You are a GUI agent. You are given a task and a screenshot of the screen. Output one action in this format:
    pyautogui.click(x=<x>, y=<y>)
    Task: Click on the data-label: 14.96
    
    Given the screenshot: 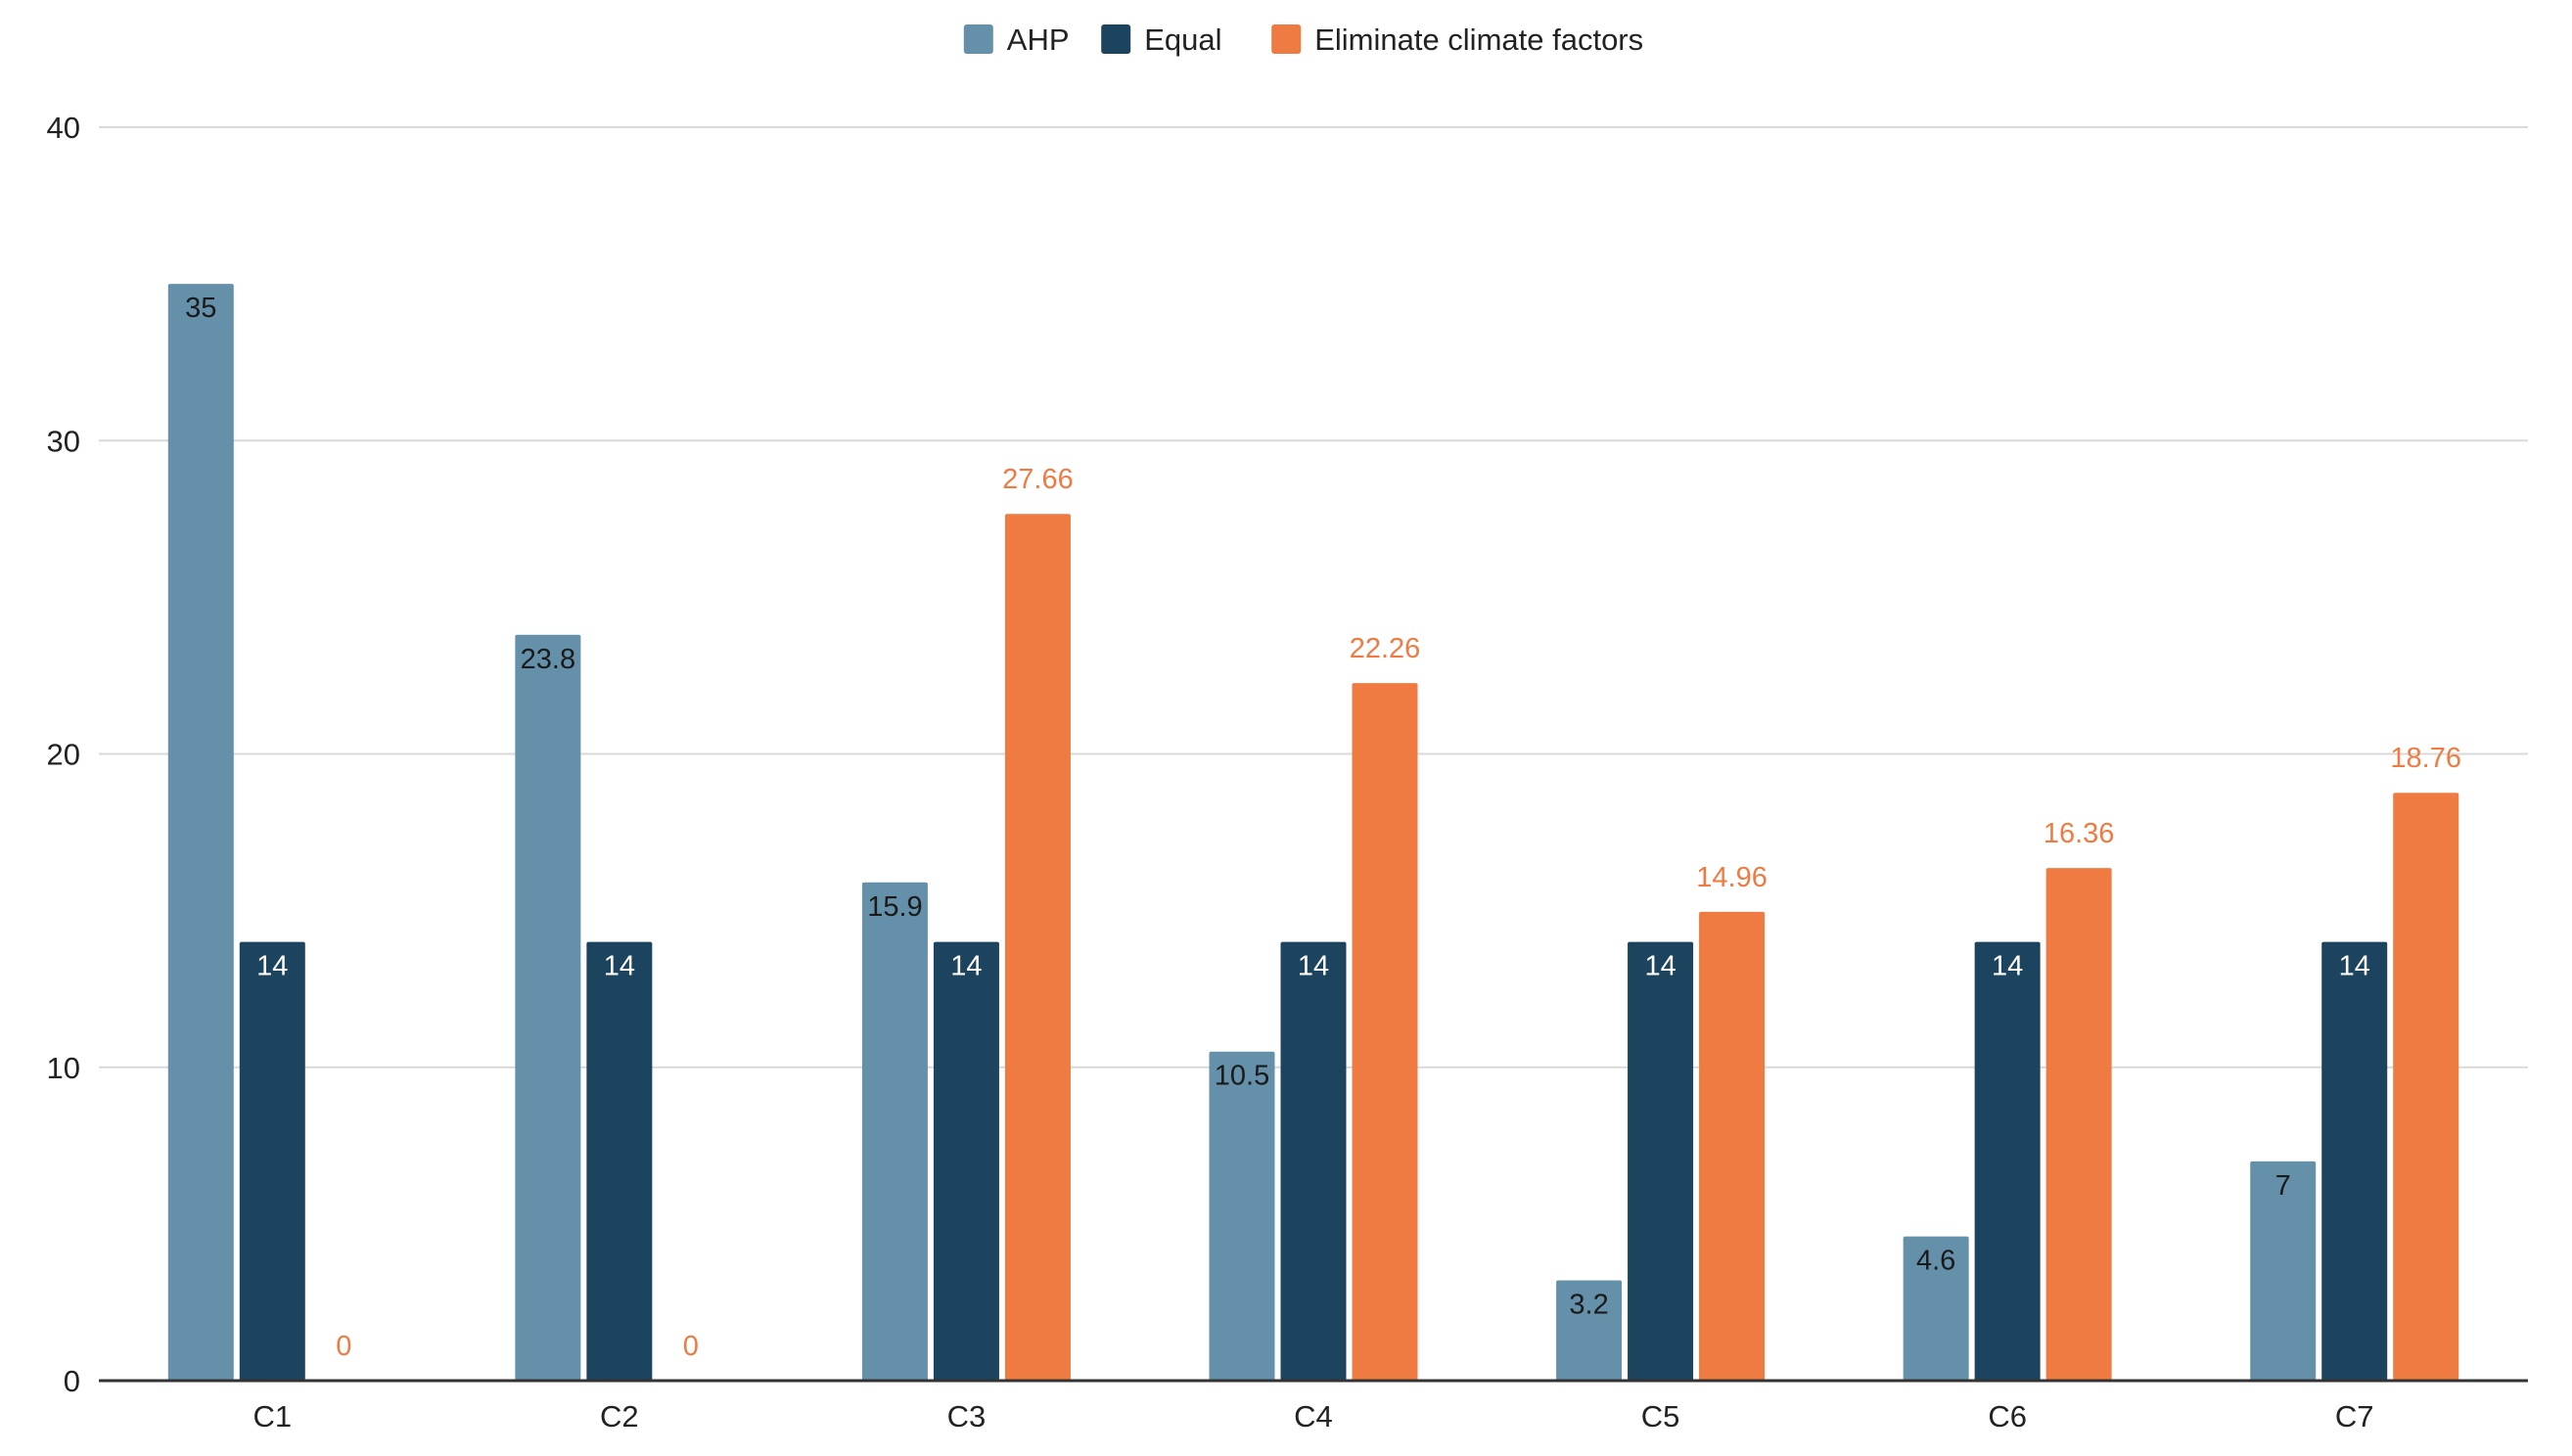 What is the action you would take?
    pyautogui.click(x=1732, y=877)
    